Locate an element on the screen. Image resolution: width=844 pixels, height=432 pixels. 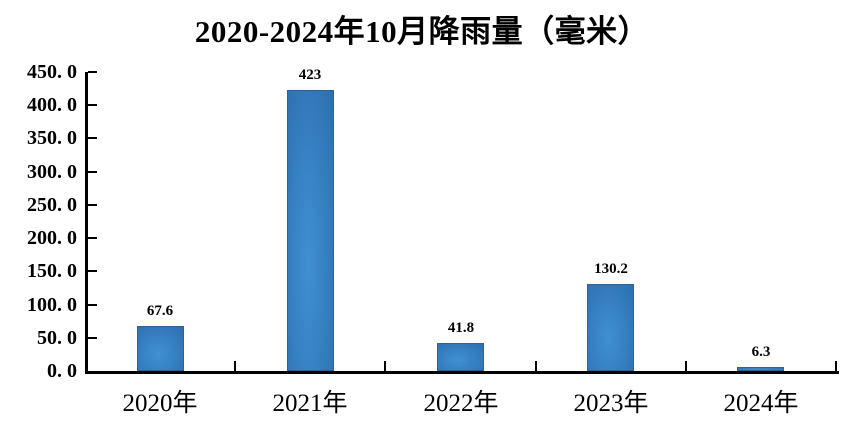
x-axis-line is located at coordinates (462, 372).